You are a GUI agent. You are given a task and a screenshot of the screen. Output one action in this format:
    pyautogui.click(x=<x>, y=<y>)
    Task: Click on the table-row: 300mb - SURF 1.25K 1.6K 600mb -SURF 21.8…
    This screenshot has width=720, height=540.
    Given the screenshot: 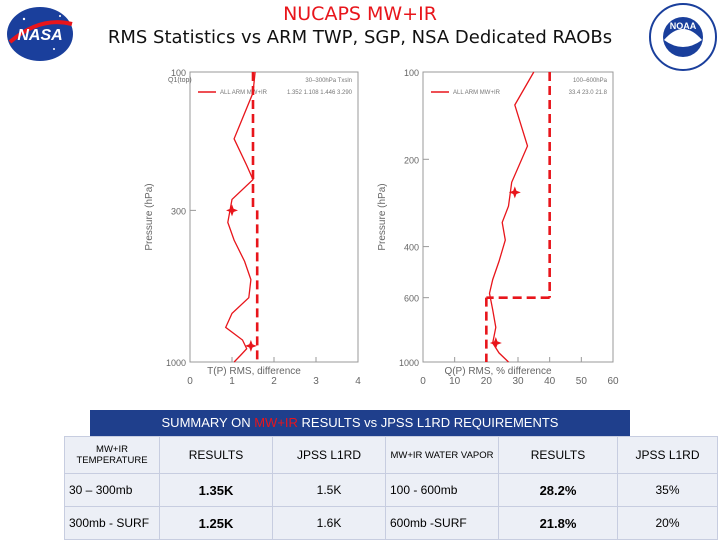 What is the action you would take?
    pyautogui.click(x=391, y=523)
    